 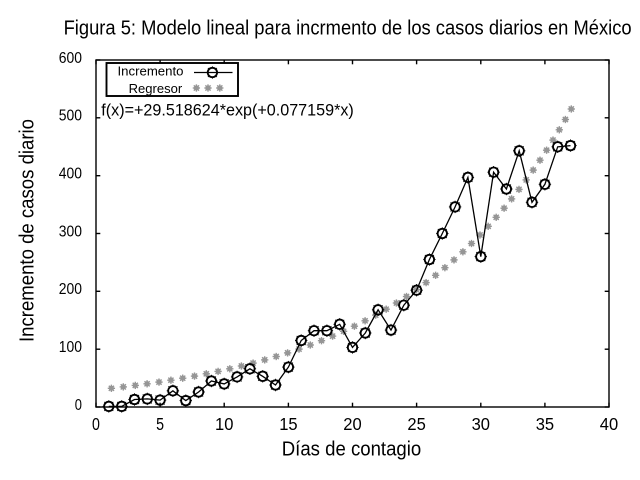 What do you see at coordinates (70, 347) in the screenshot?
I see `svg-text: 100` at bounding box center [70, 347].